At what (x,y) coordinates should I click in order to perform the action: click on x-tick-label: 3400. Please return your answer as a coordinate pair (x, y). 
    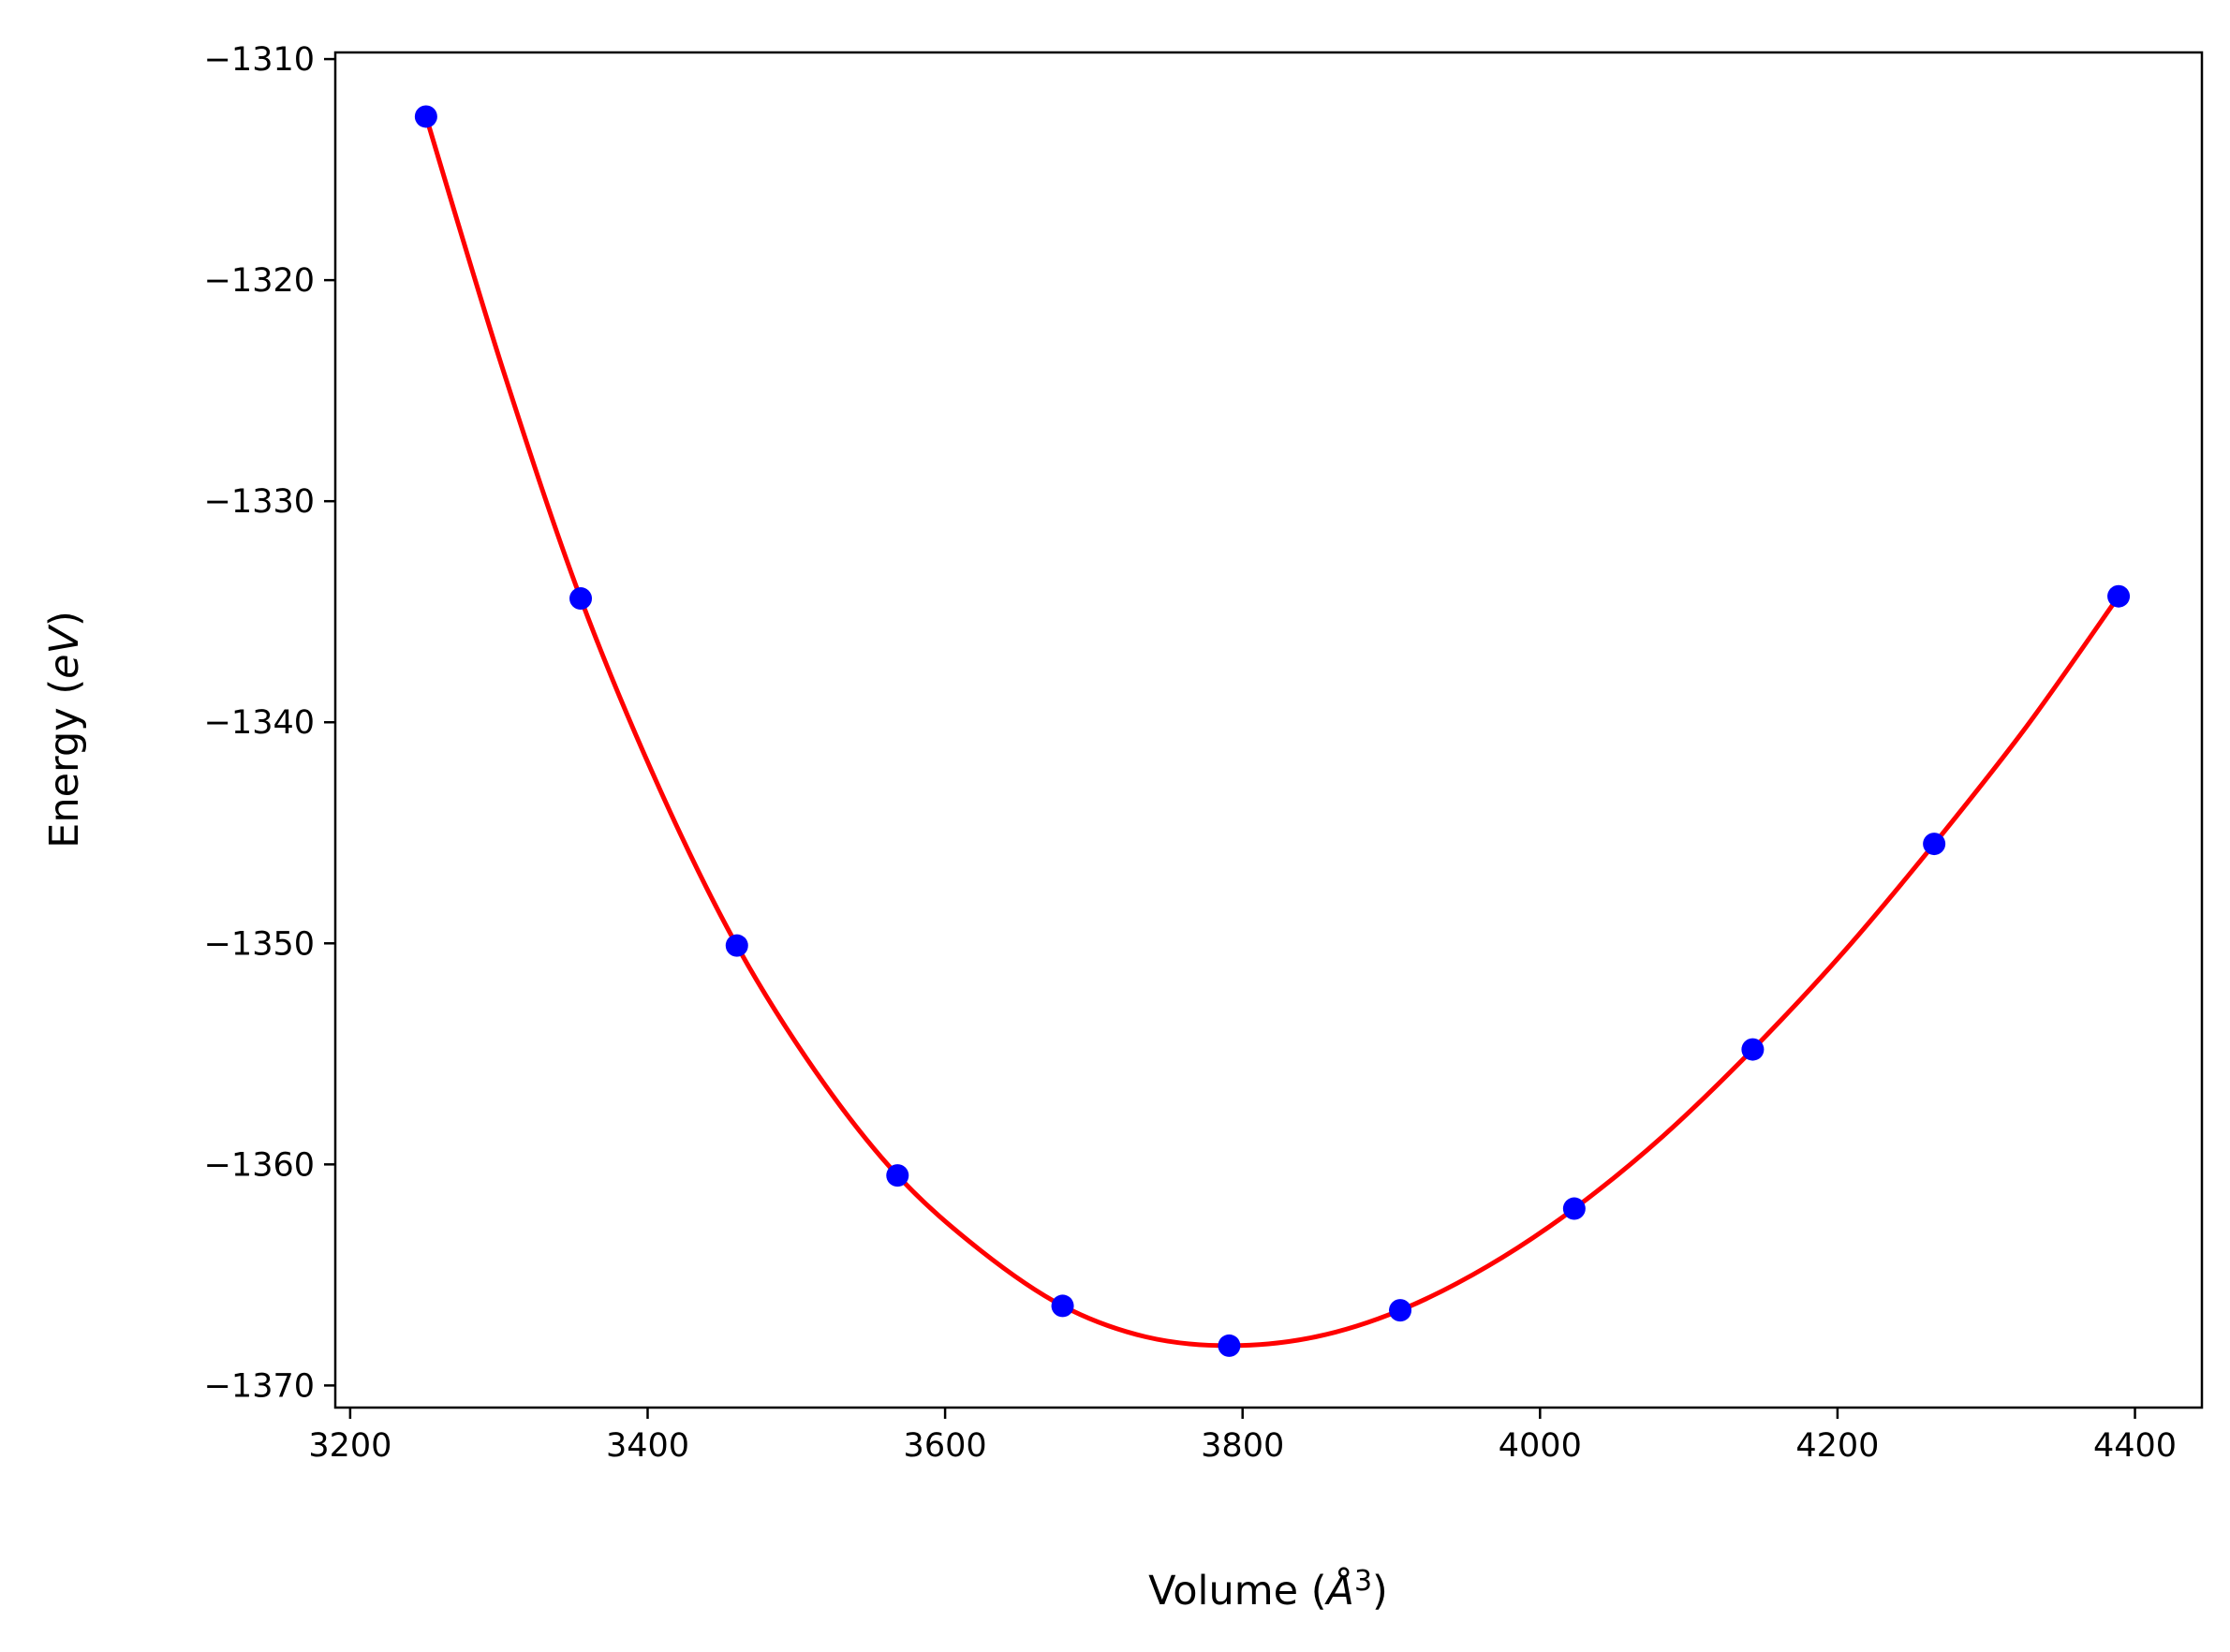
    Looking at the image, I should click on (647, 1446).